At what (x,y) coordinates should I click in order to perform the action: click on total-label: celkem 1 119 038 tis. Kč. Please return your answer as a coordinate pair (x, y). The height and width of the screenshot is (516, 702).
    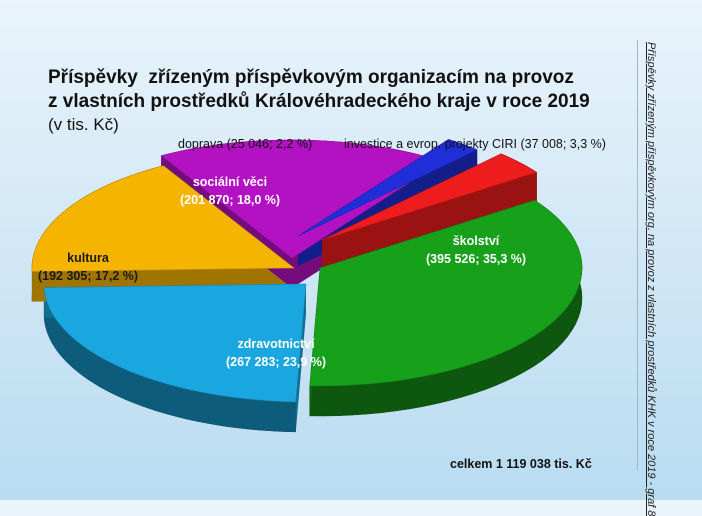
    Looking at the image, I should click on (521, 464).